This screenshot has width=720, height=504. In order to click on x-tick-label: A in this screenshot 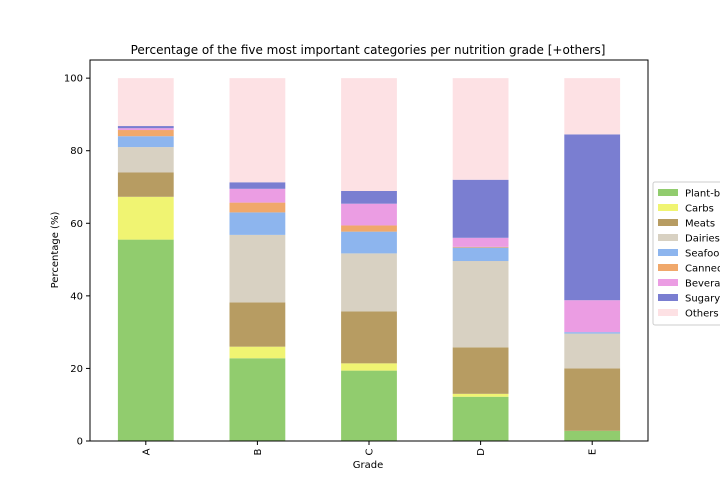, I will do `click(146, 451)`.